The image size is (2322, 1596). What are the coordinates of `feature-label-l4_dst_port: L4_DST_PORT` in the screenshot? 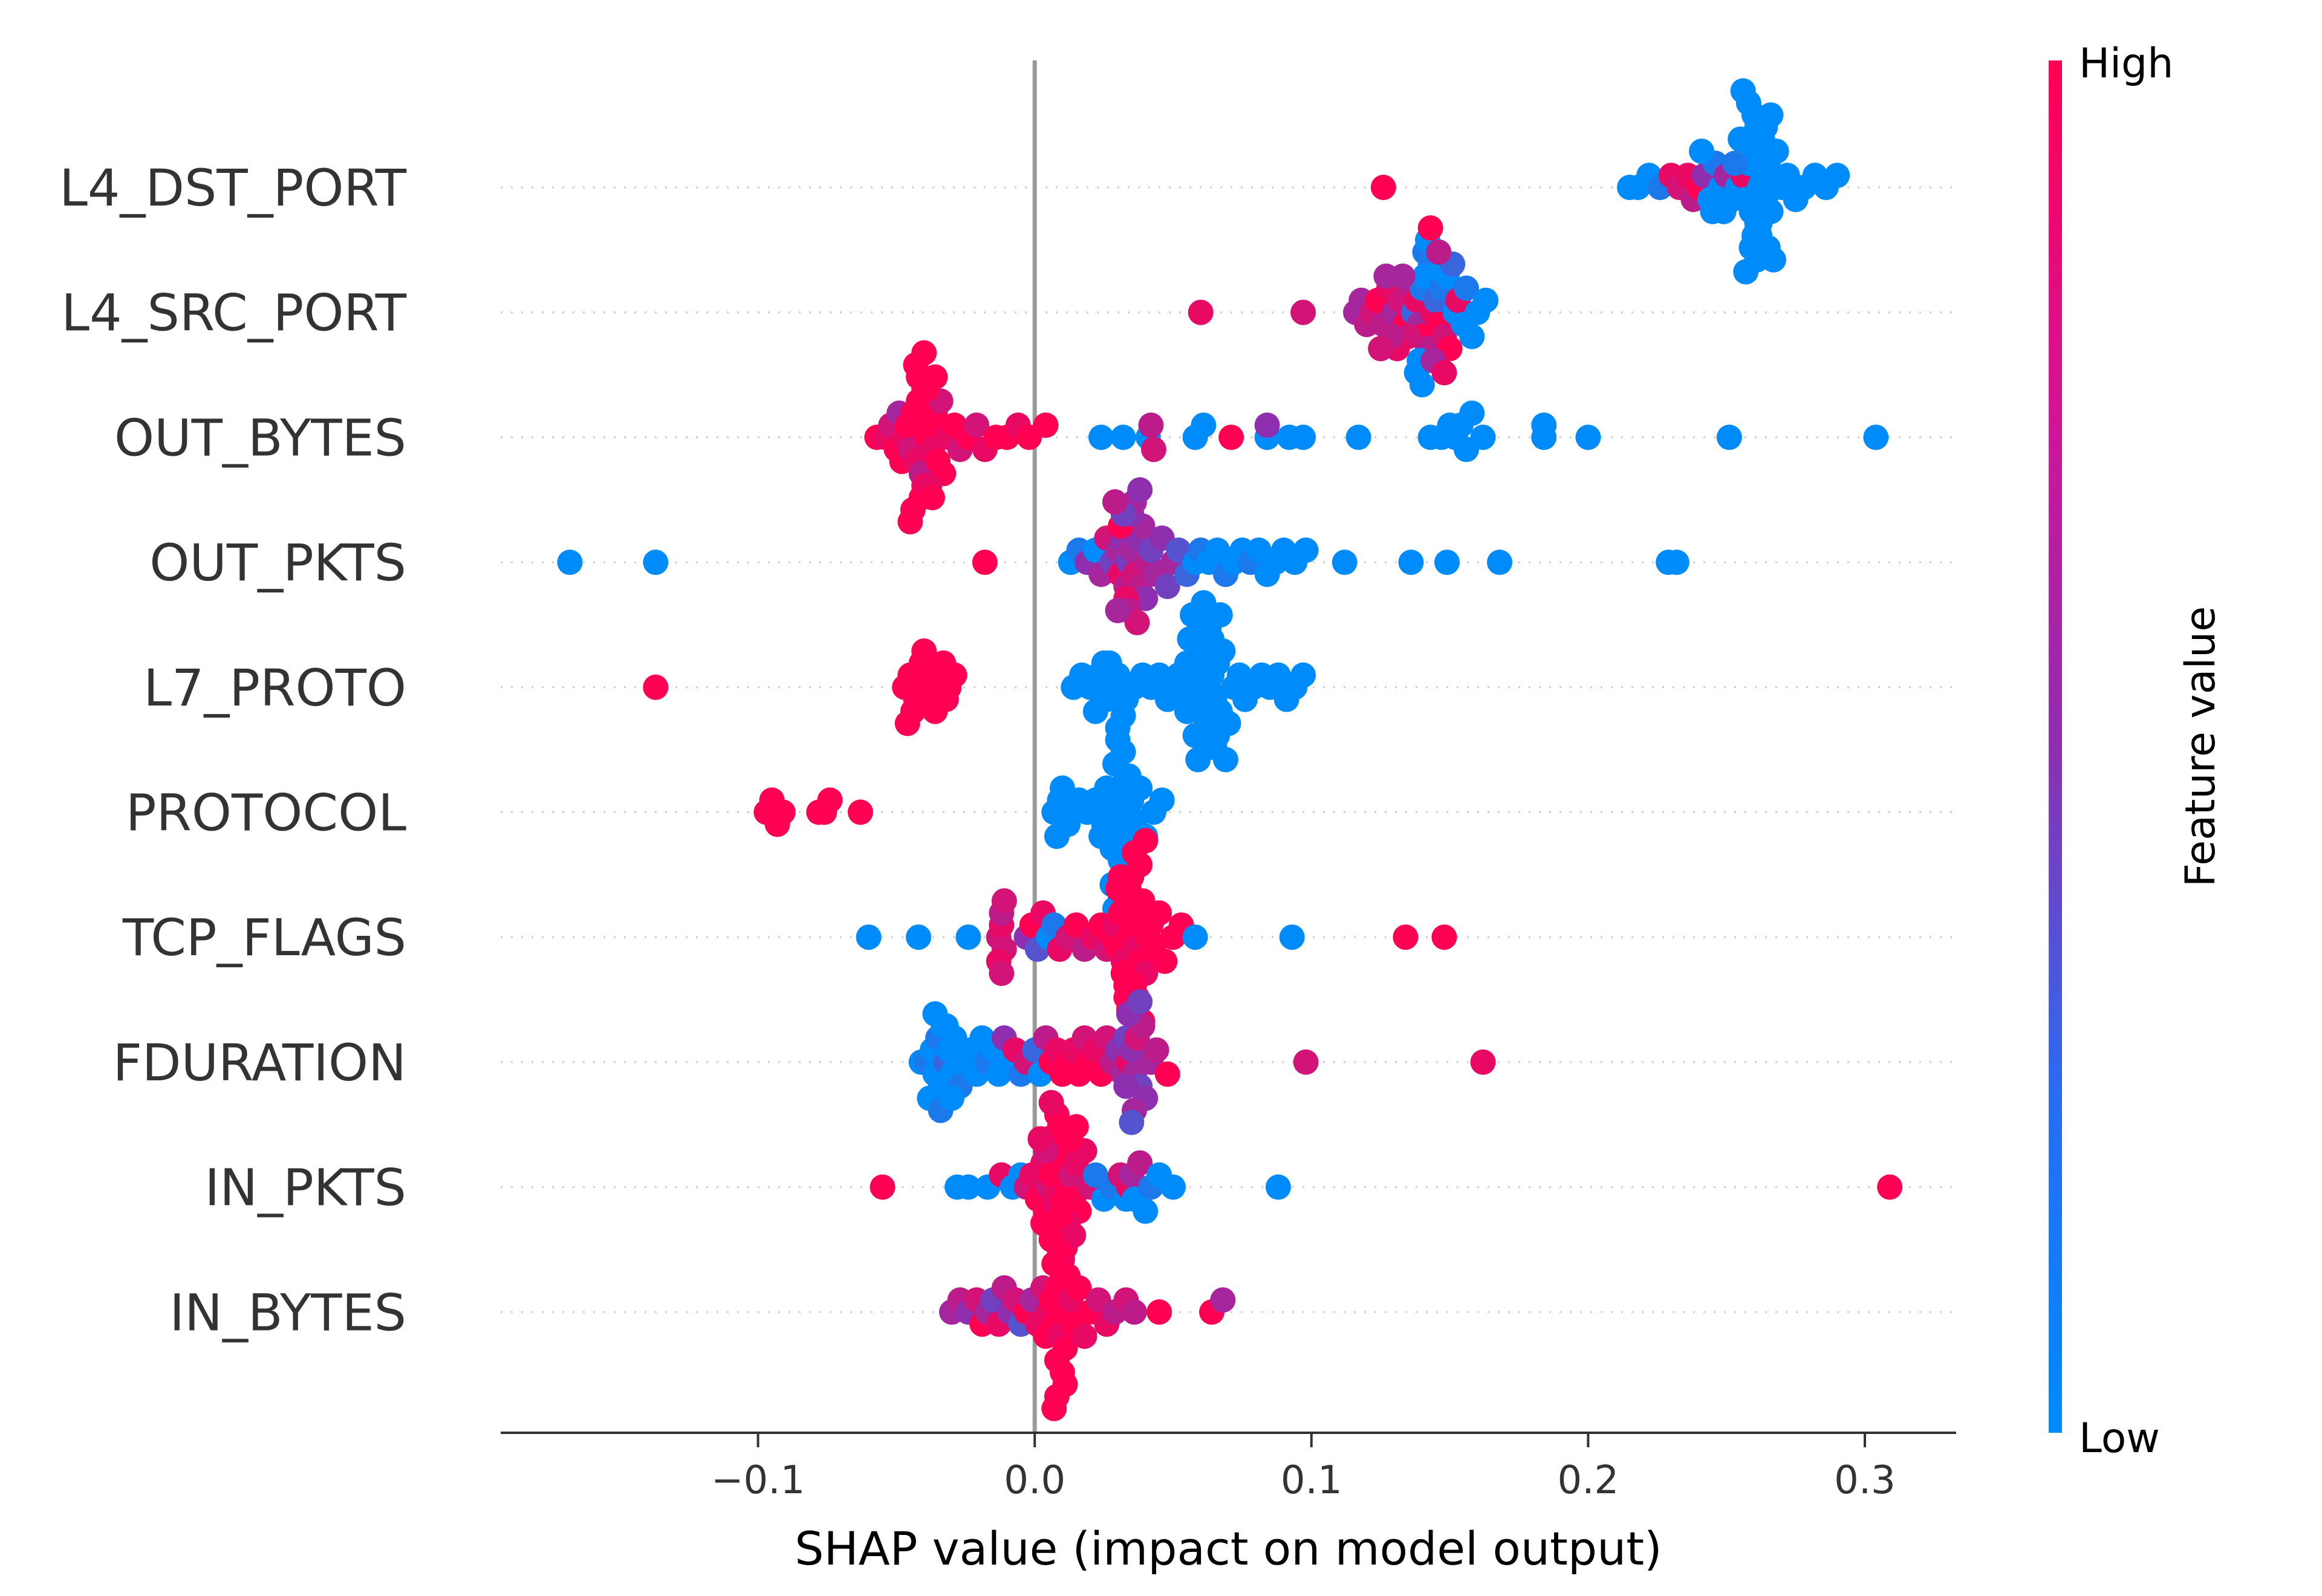 It's located at (233, 188).